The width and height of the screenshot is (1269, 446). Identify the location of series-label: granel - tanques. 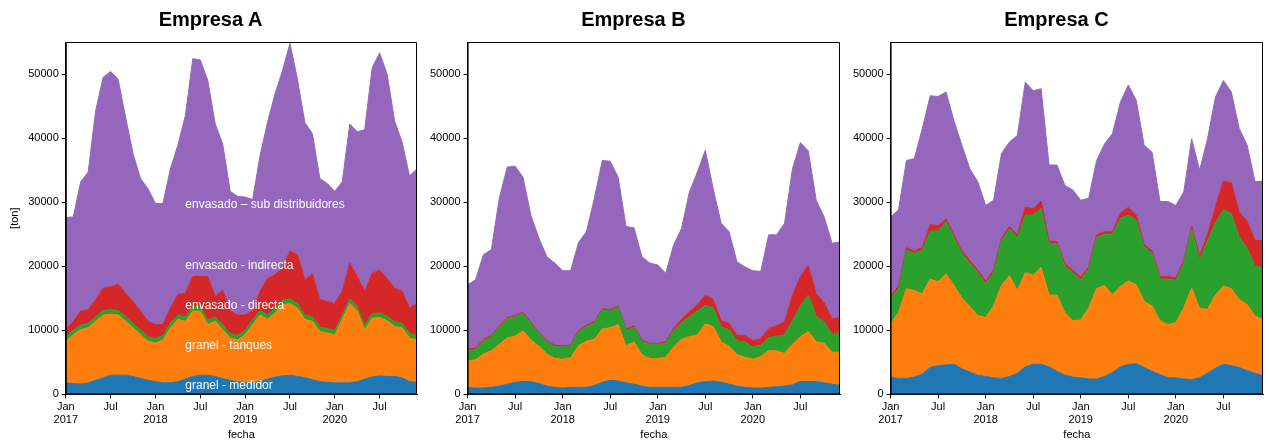
(229, 344).